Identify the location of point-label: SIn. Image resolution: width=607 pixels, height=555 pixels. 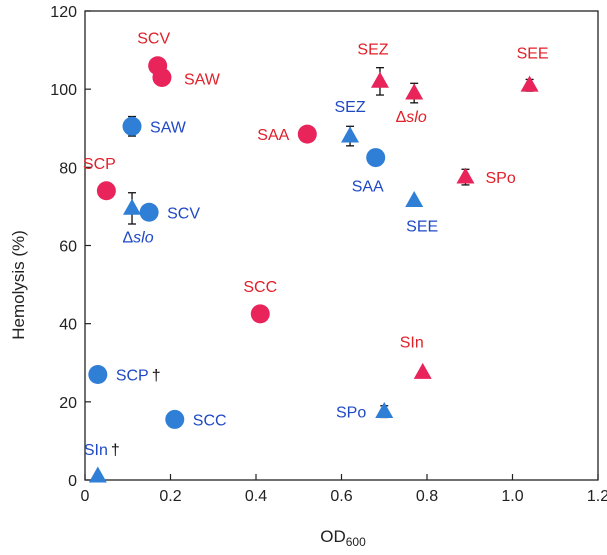
(412, 343).